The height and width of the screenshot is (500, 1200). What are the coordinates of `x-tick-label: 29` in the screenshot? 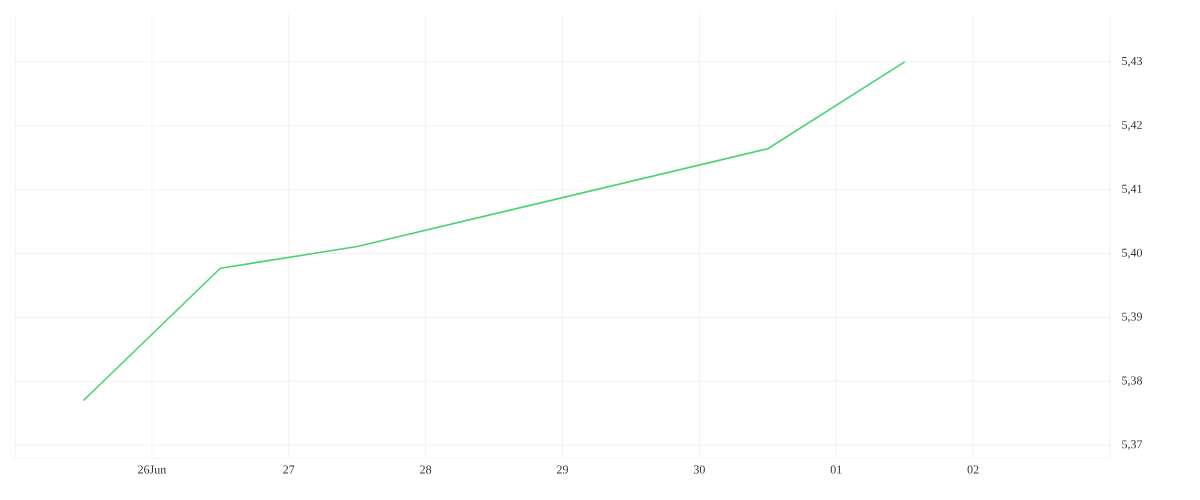 It's located at (562, 469).